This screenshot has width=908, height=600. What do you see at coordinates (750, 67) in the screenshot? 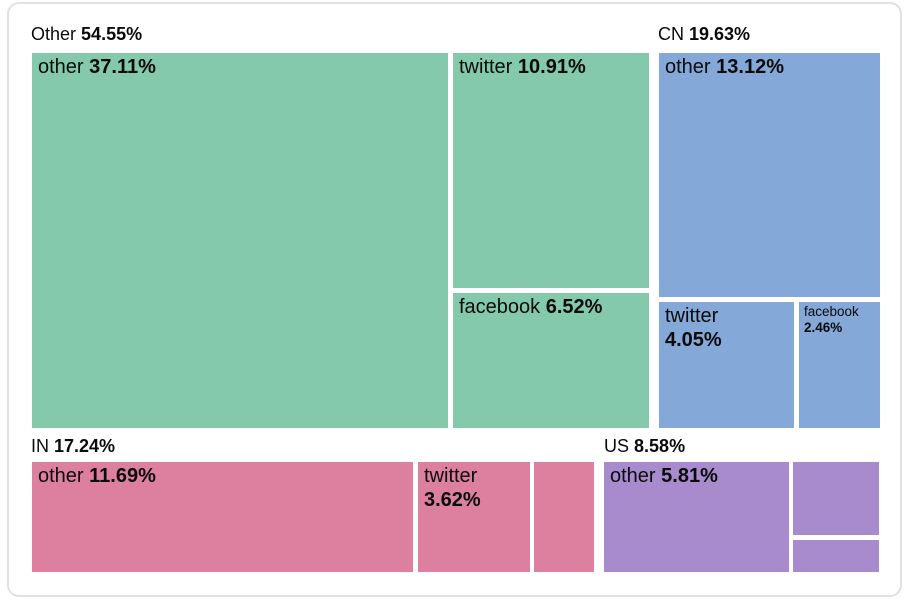
I see `cell-value: 13.12%` at bounding box center [750, 67].